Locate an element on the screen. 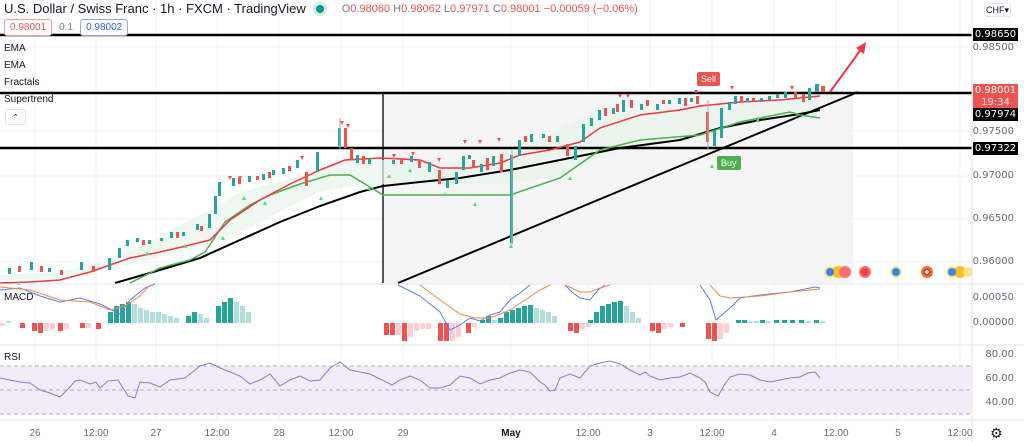  sell-price-button: 0.98001 is located at coordinates (28, 27).